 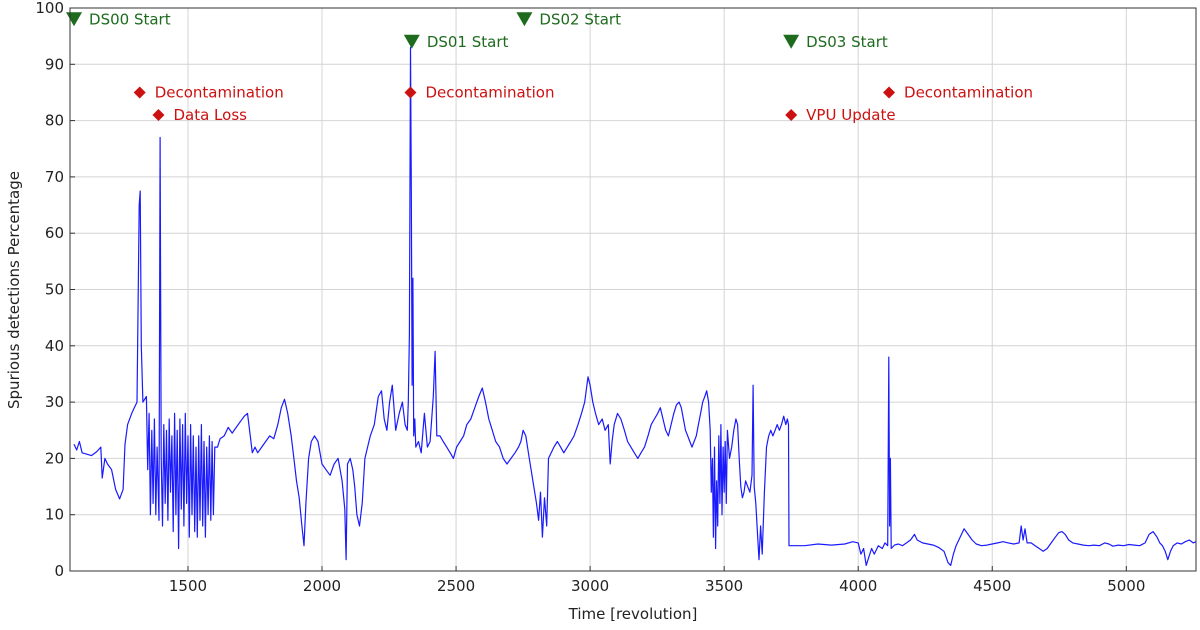 What do you see at coordinates (14, 290) in the screenshot?
I see `y-axis-title: Spurious detections Percentage` at bounding box center [14, 290].